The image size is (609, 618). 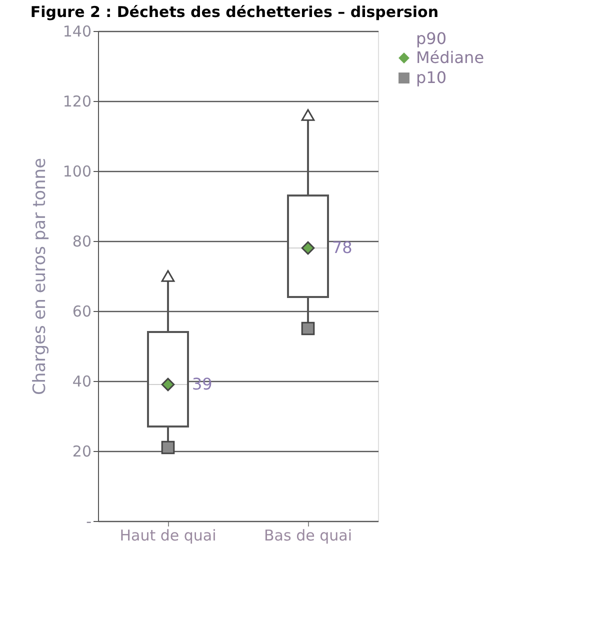 I want to click on data-label: 78, so click(x=342, y=247).